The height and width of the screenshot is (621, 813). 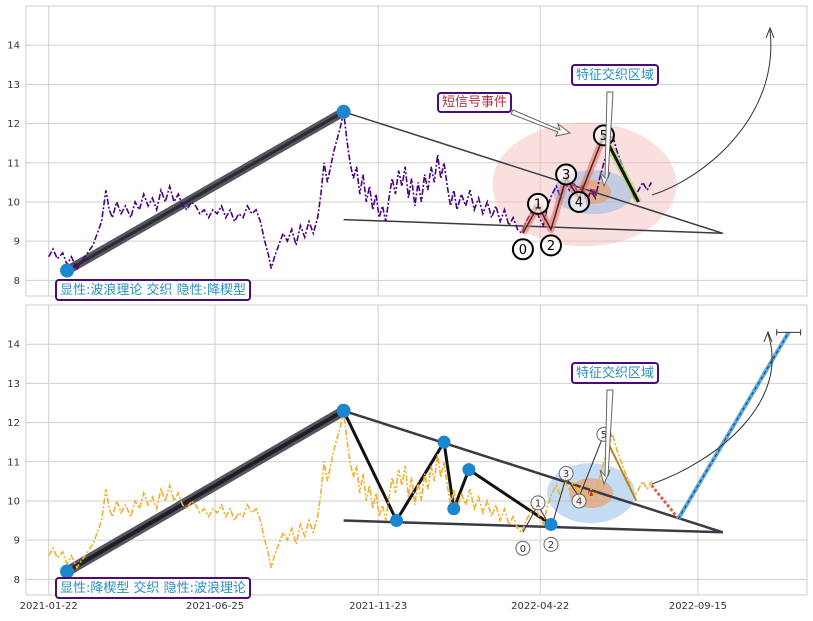 I want to click on projection-line-dash, so click(x=734, y=425).